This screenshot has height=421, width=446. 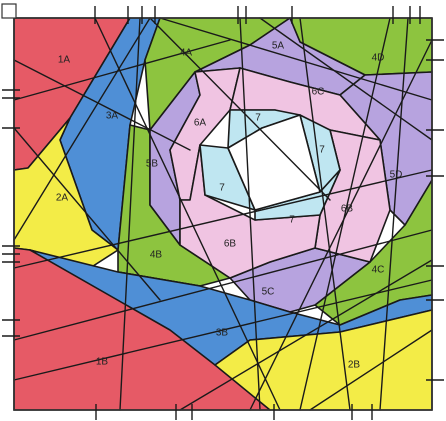 What do you see at coordinates (156, 255) in the screenshot?
I see `label-4B: 4B` at bounding box center [156, 255].